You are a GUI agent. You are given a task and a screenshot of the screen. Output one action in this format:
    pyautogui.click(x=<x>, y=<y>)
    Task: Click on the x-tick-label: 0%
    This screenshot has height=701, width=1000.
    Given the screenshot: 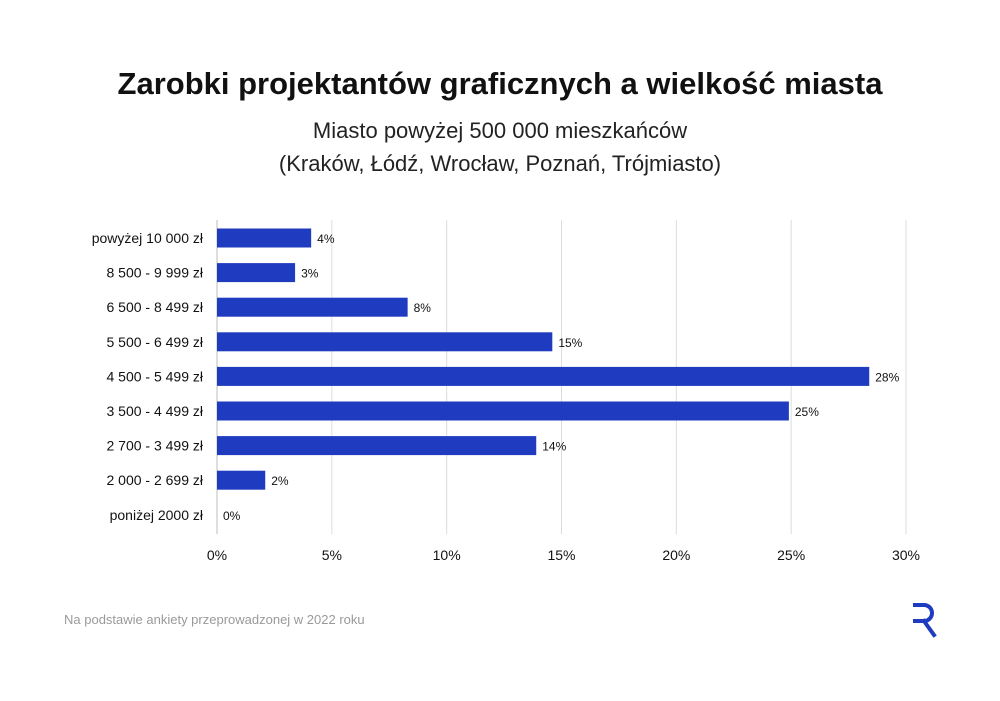 What is the action you would take?
    pyautogui.click(x=217, y=555)
    